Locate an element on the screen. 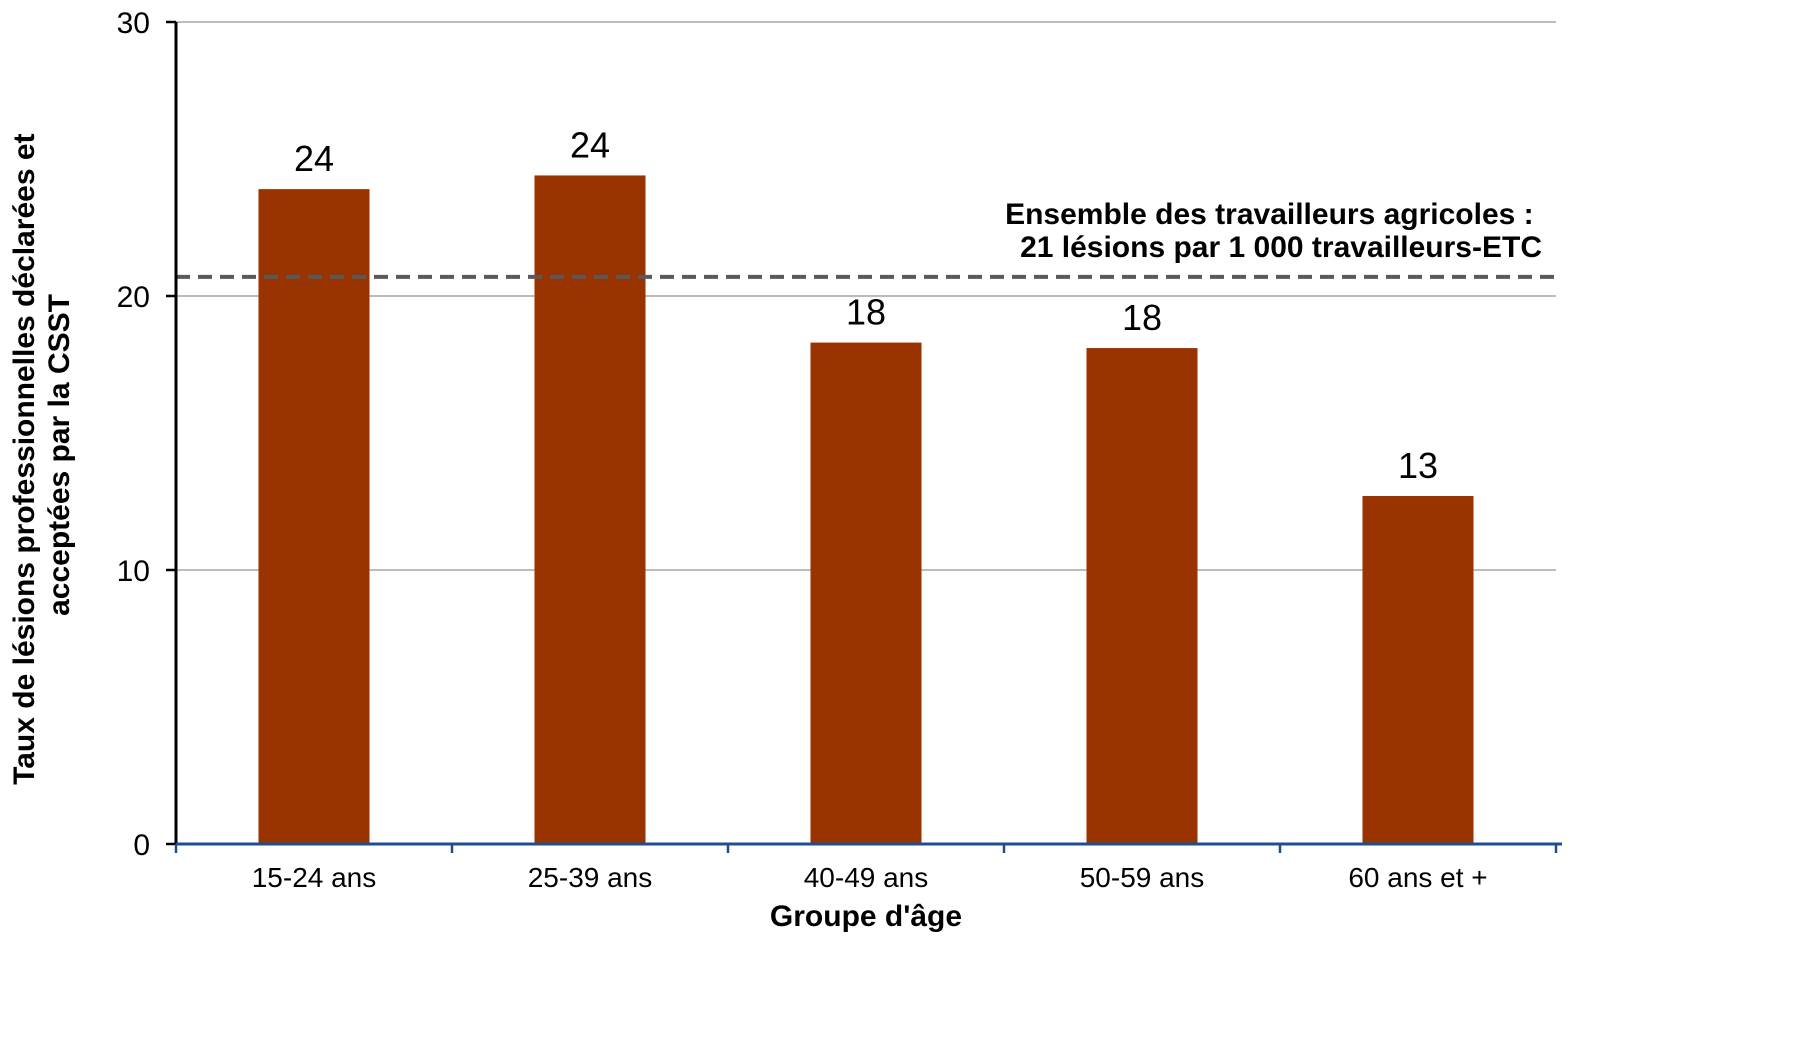 Image resolution: width=1800 pixels, height=1064 pixels. data-label-3: 18 is located at coordinates (1142, 317).